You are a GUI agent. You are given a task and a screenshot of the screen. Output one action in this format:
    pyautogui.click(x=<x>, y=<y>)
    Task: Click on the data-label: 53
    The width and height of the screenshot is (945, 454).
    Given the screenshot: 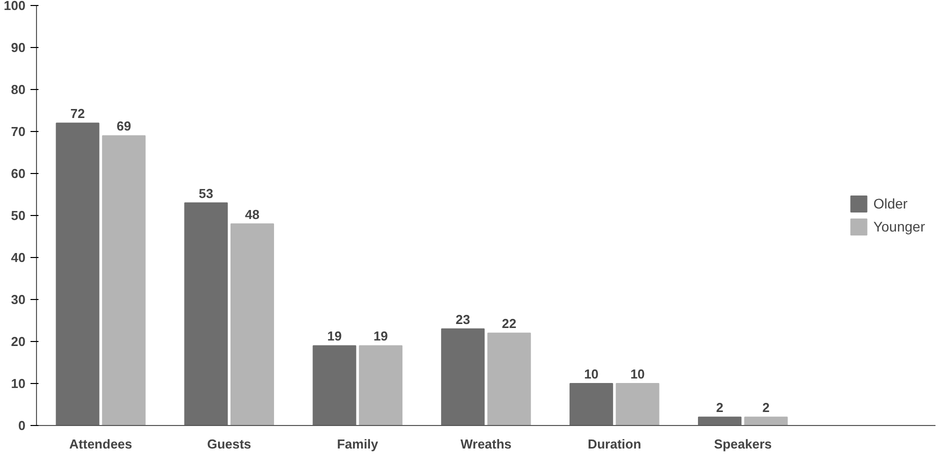 What is the action you would take?
    pyautogui.click(x=206, y=193)
    